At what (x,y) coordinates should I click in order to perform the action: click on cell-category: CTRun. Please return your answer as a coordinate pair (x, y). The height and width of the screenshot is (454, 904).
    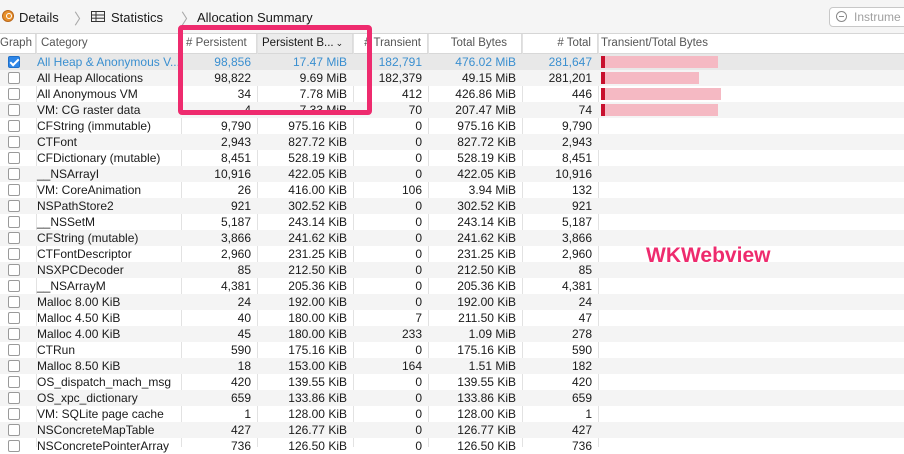
    Looking at the image, I should click on (56, 350).